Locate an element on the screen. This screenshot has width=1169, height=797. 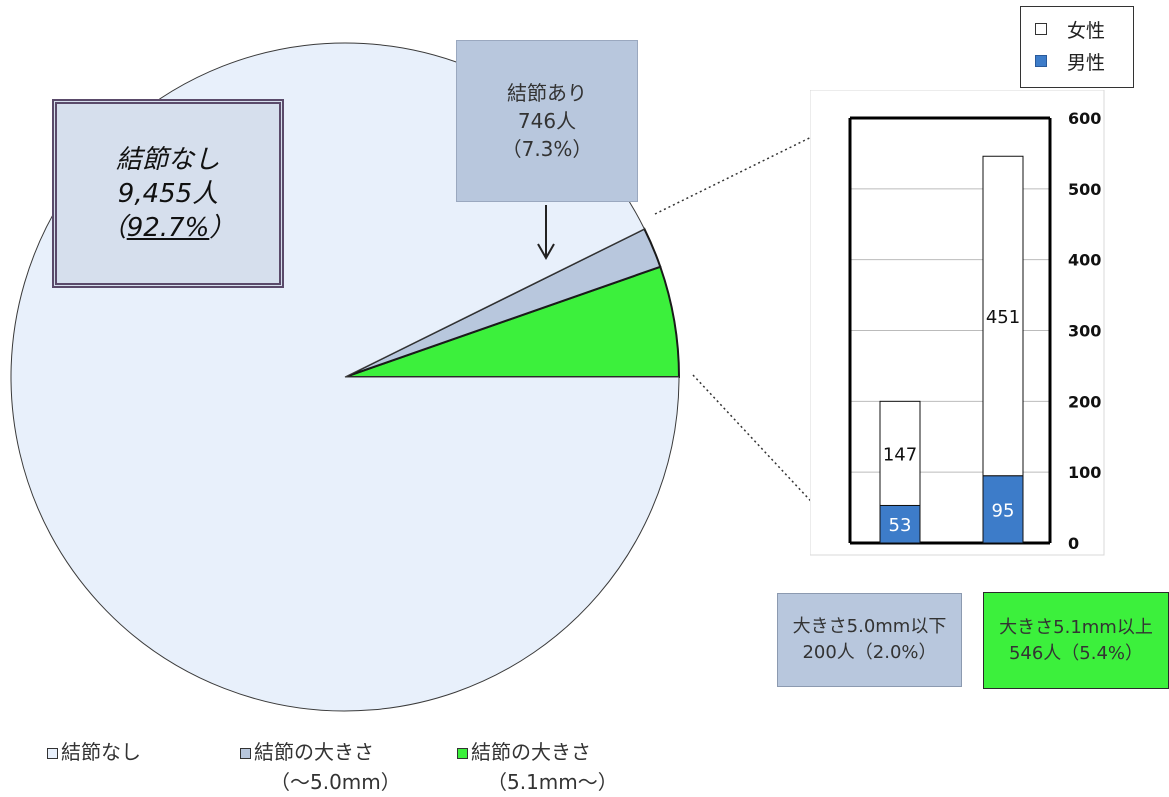
y-tick-label: 300 is located at coordinates (1084, 331).